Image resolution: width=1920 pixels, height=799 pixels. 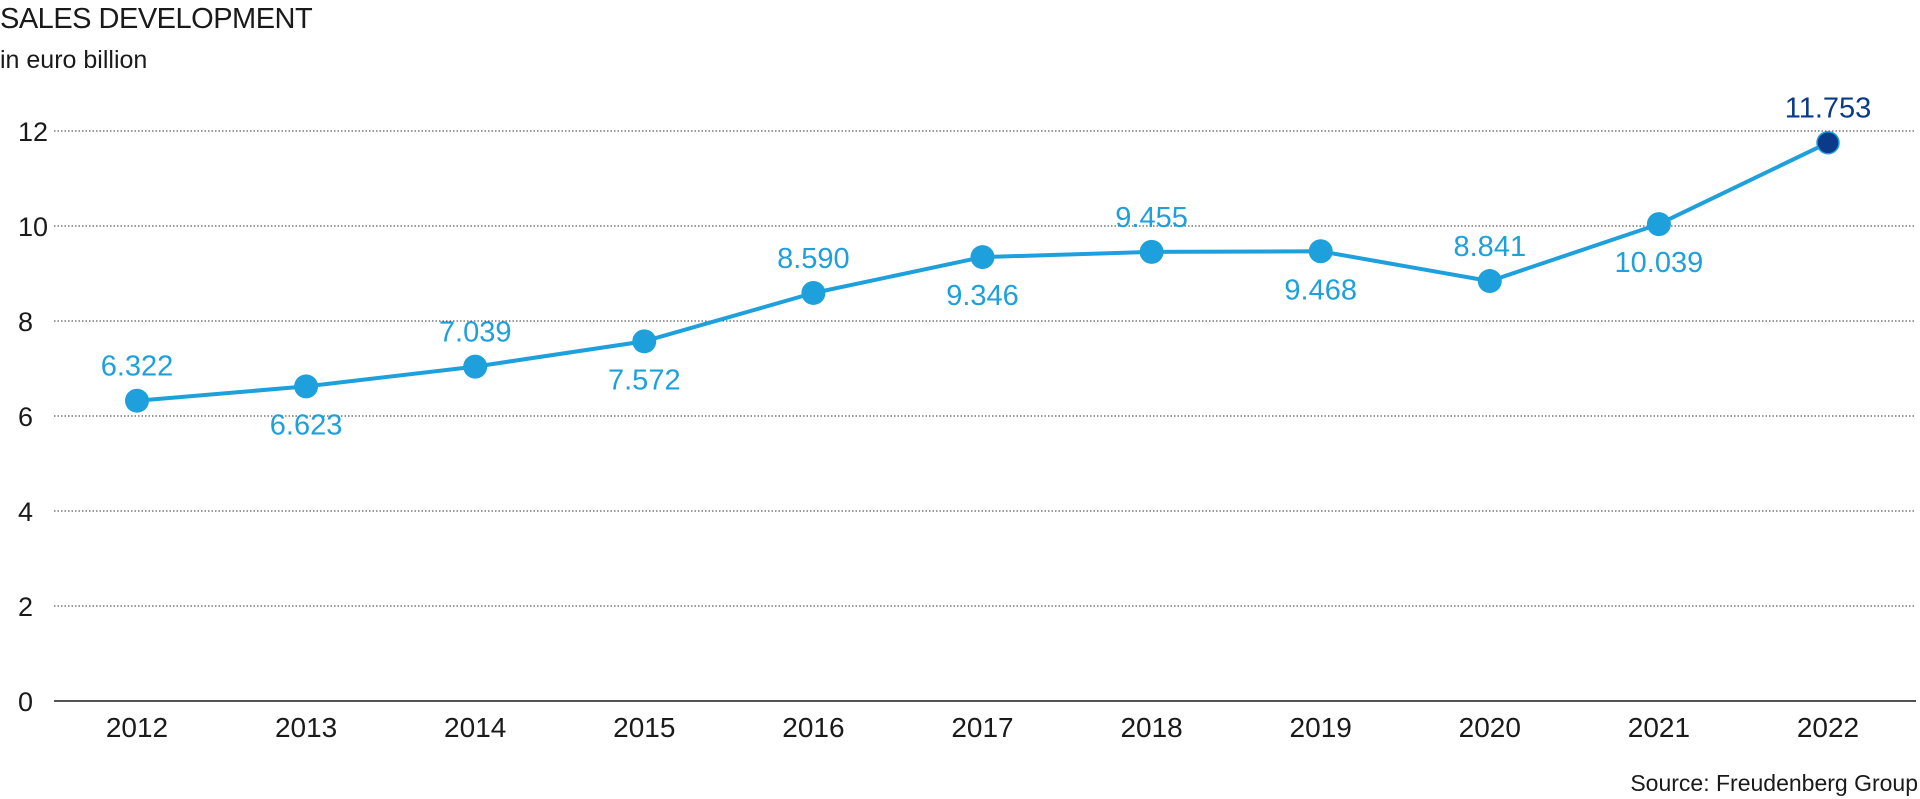 I want to click on y-tick-label: 2, so click(x=25, y=607).